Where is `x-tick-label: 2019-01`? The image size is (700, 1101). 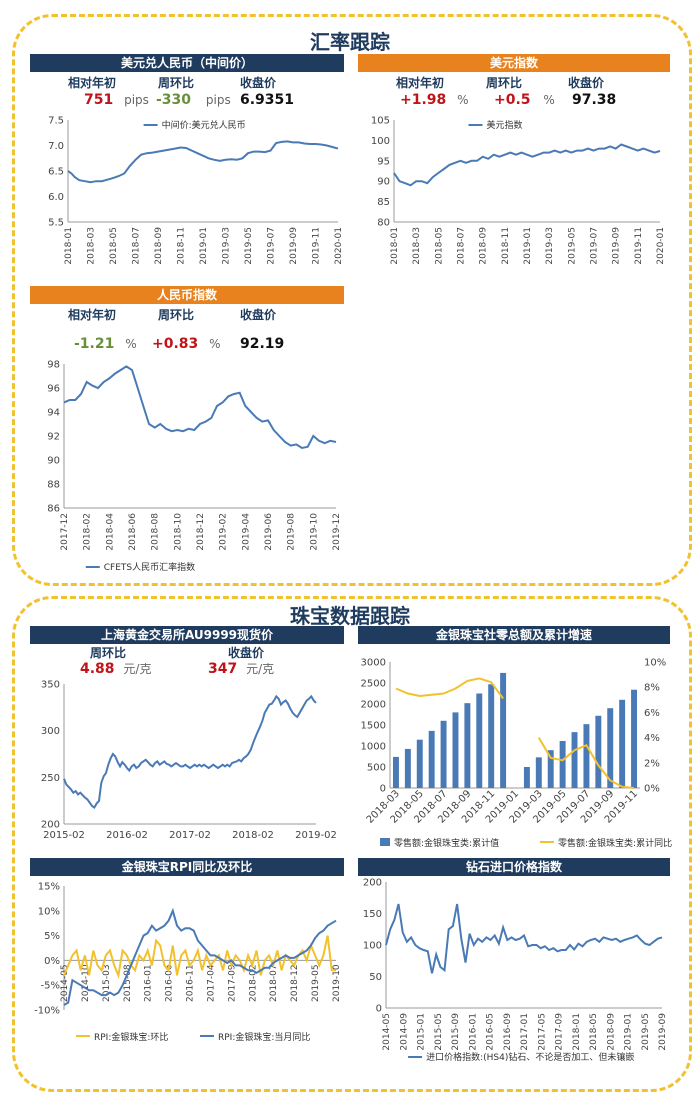 x-tick-label: 2019-01 is located at coordinates (204, 246).